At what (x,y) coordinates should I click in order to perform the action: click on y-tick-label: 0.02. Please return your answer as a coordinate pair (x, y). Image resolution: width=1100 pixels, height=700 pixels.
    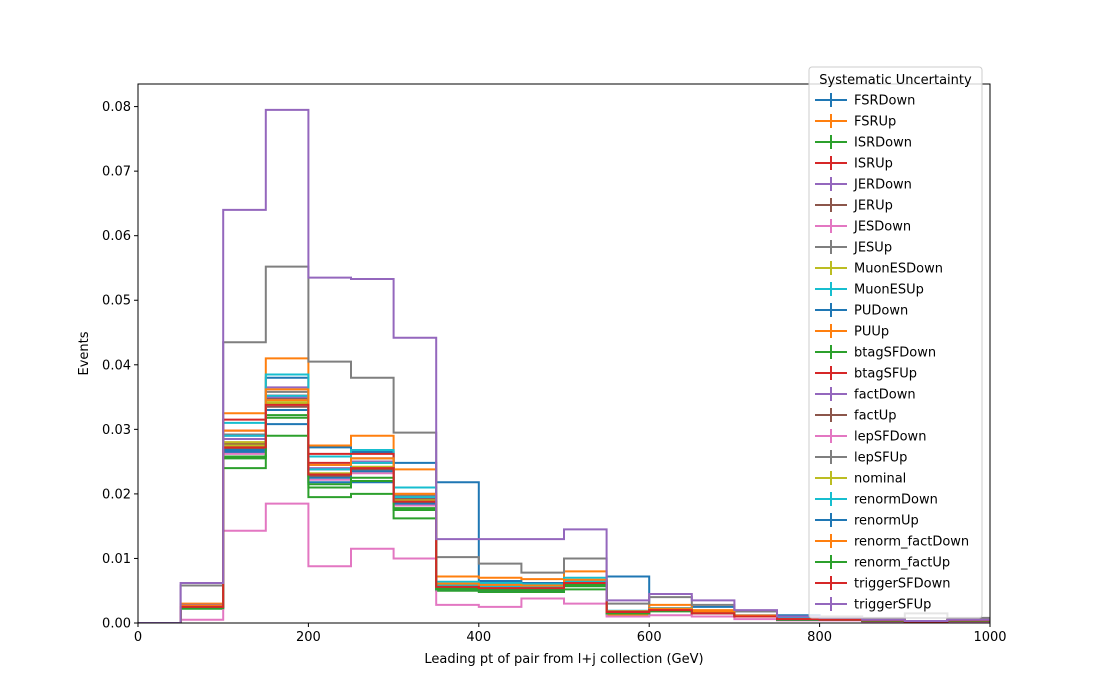
    Looking at the image, I should click on (116, 494).